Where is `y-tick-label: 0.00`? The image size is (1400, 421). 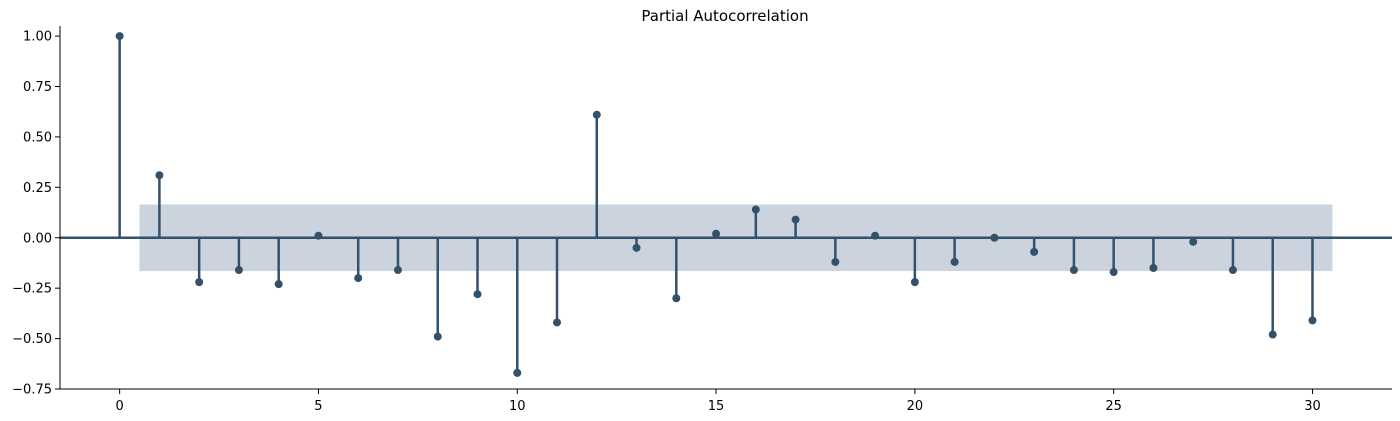
y-tick-label: 0.00 is located at coordinates (37, 238).